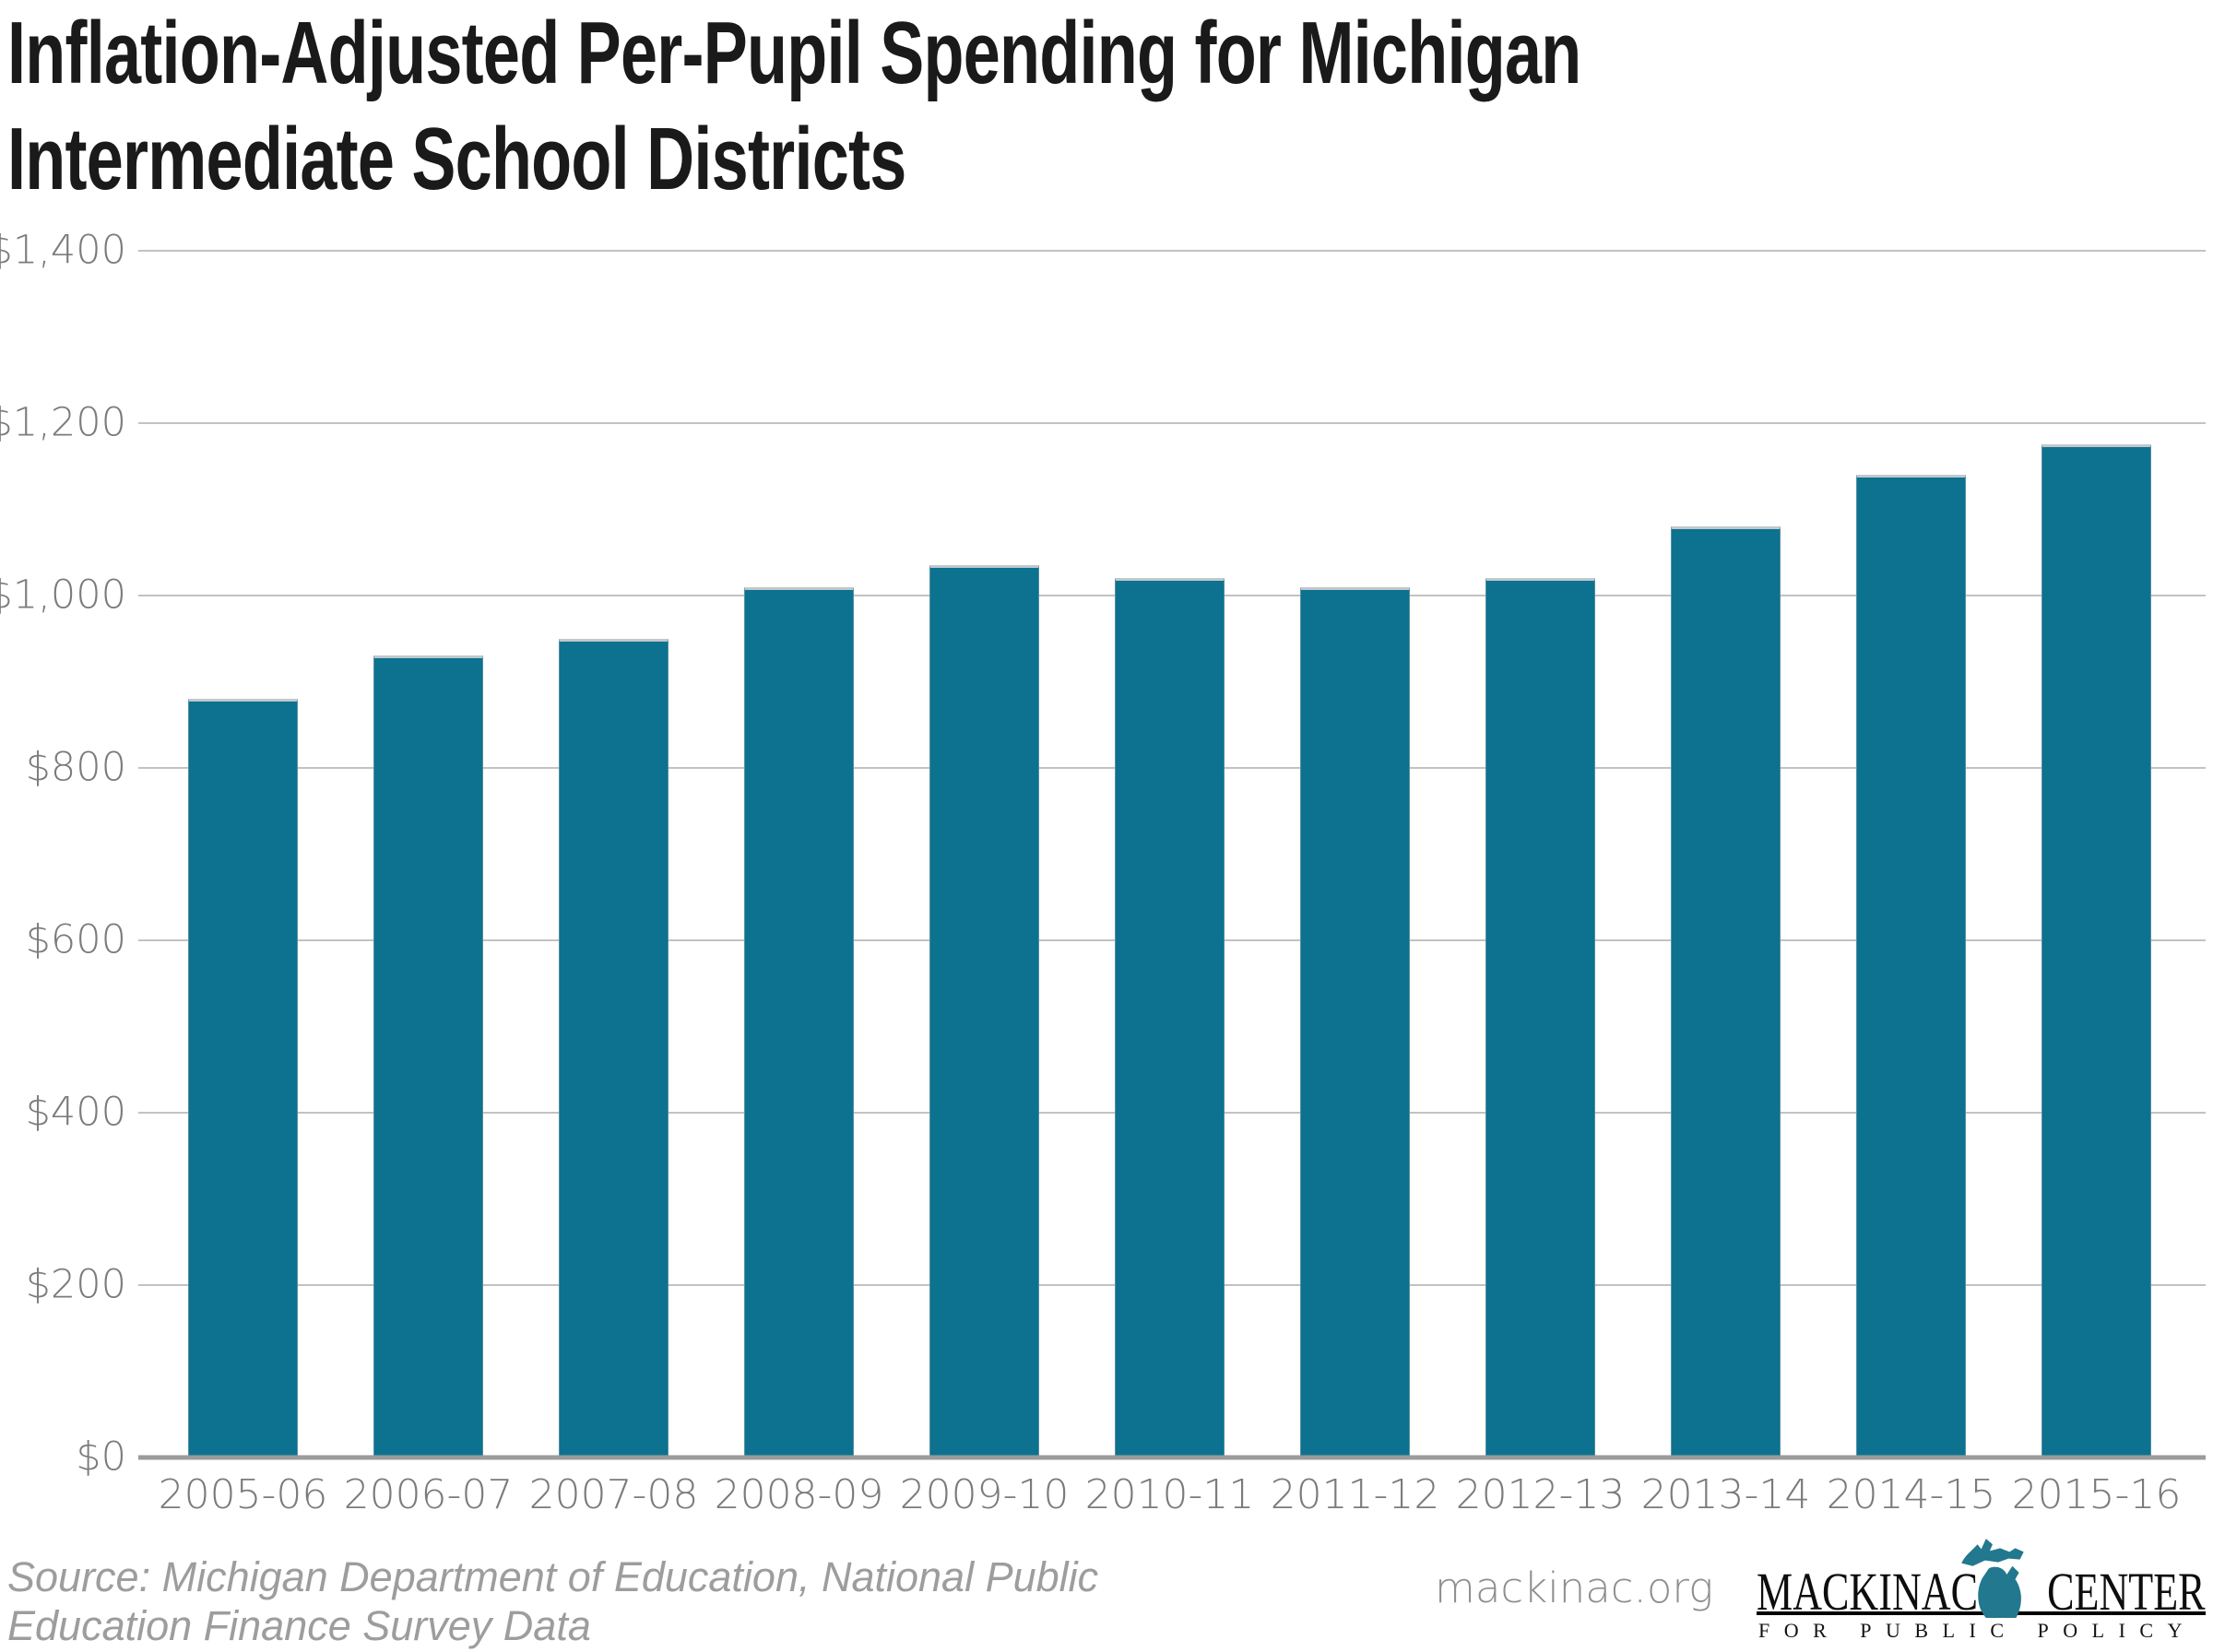 The height and width of the screenshot is (1652, 2213). Describe the element at coordinates (1911, 1494) in the screenshot. I see `x-tick-label-2014-15: 2014-15` at that location.